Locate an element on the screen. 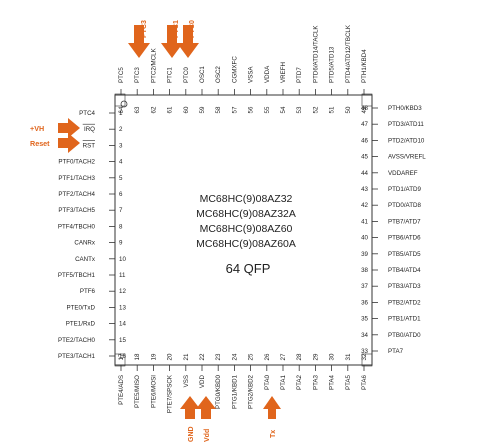 The image size is (486, 445). reset-arrow-icon is located at coordinates (69, 143).